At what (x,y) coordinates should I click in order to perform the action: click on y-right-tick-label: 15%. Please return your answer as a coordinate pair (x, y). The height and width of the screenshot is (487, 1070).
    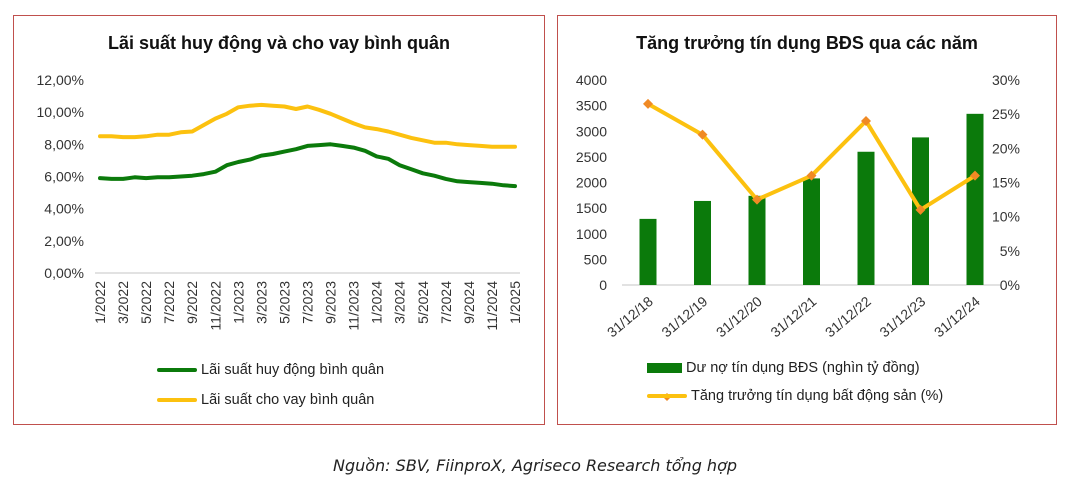
    Looking at the image, I should click on (1006, 183).